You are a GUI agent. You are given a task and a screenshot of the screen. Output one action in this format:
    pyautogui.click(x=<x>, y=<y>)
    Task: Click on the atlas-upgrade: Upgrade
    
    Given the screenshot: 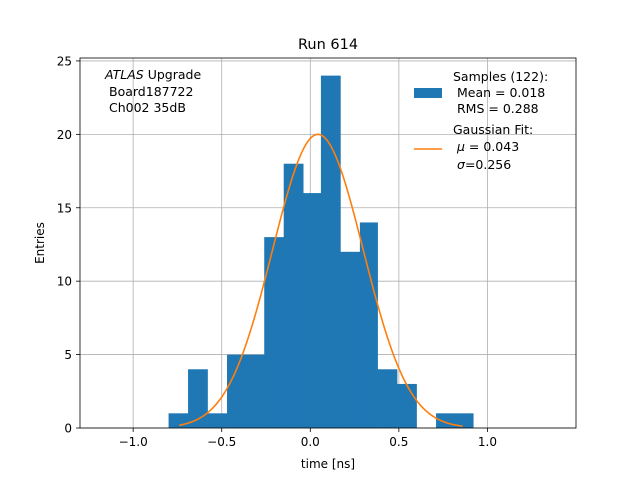 What is the action you would take?
    pyautogui.click(x=173, y=74)
    